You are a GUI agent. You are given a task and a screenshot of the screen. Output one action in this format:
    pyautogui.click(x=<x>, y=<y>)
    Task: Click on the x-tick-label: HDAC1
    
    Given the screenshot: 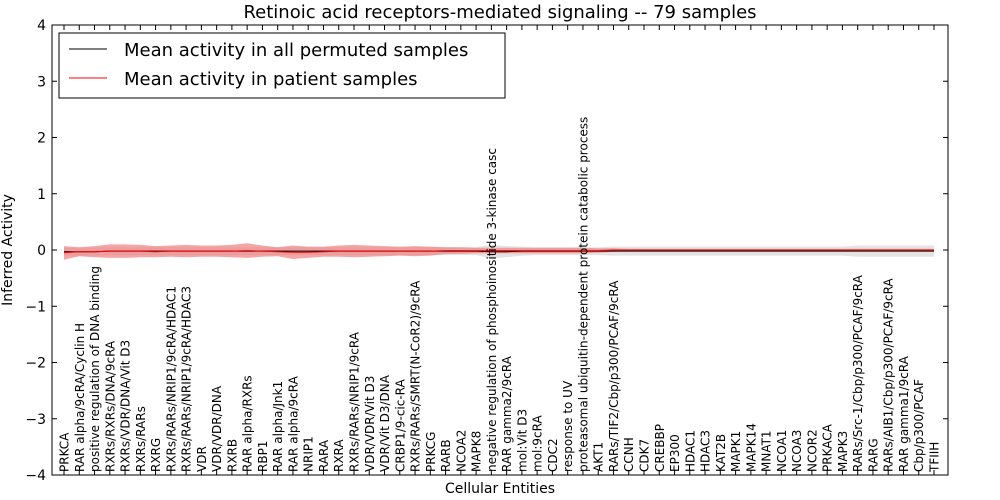 What is the action you would take?
    pyautogui.click(x=690, y=451)
    